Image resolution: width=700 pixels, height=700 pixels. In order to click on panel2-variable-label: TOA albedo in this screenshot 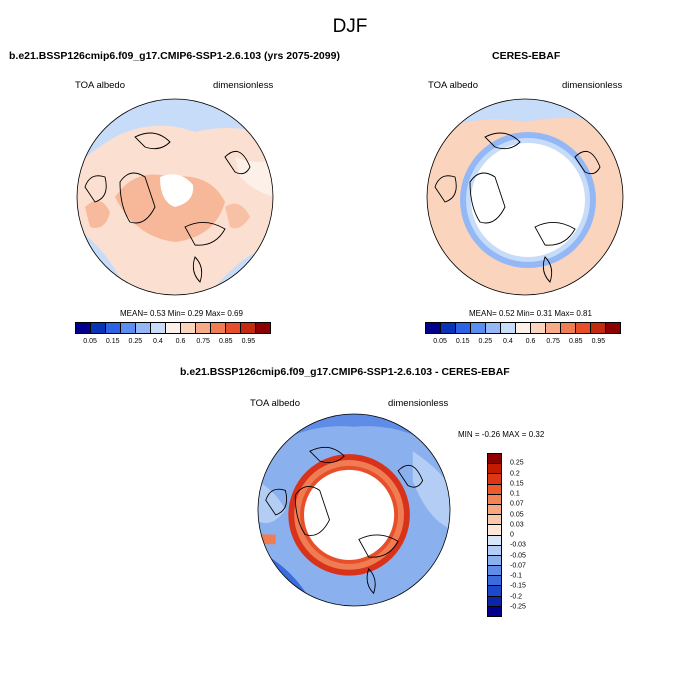, I will do `click(453, 85)`.